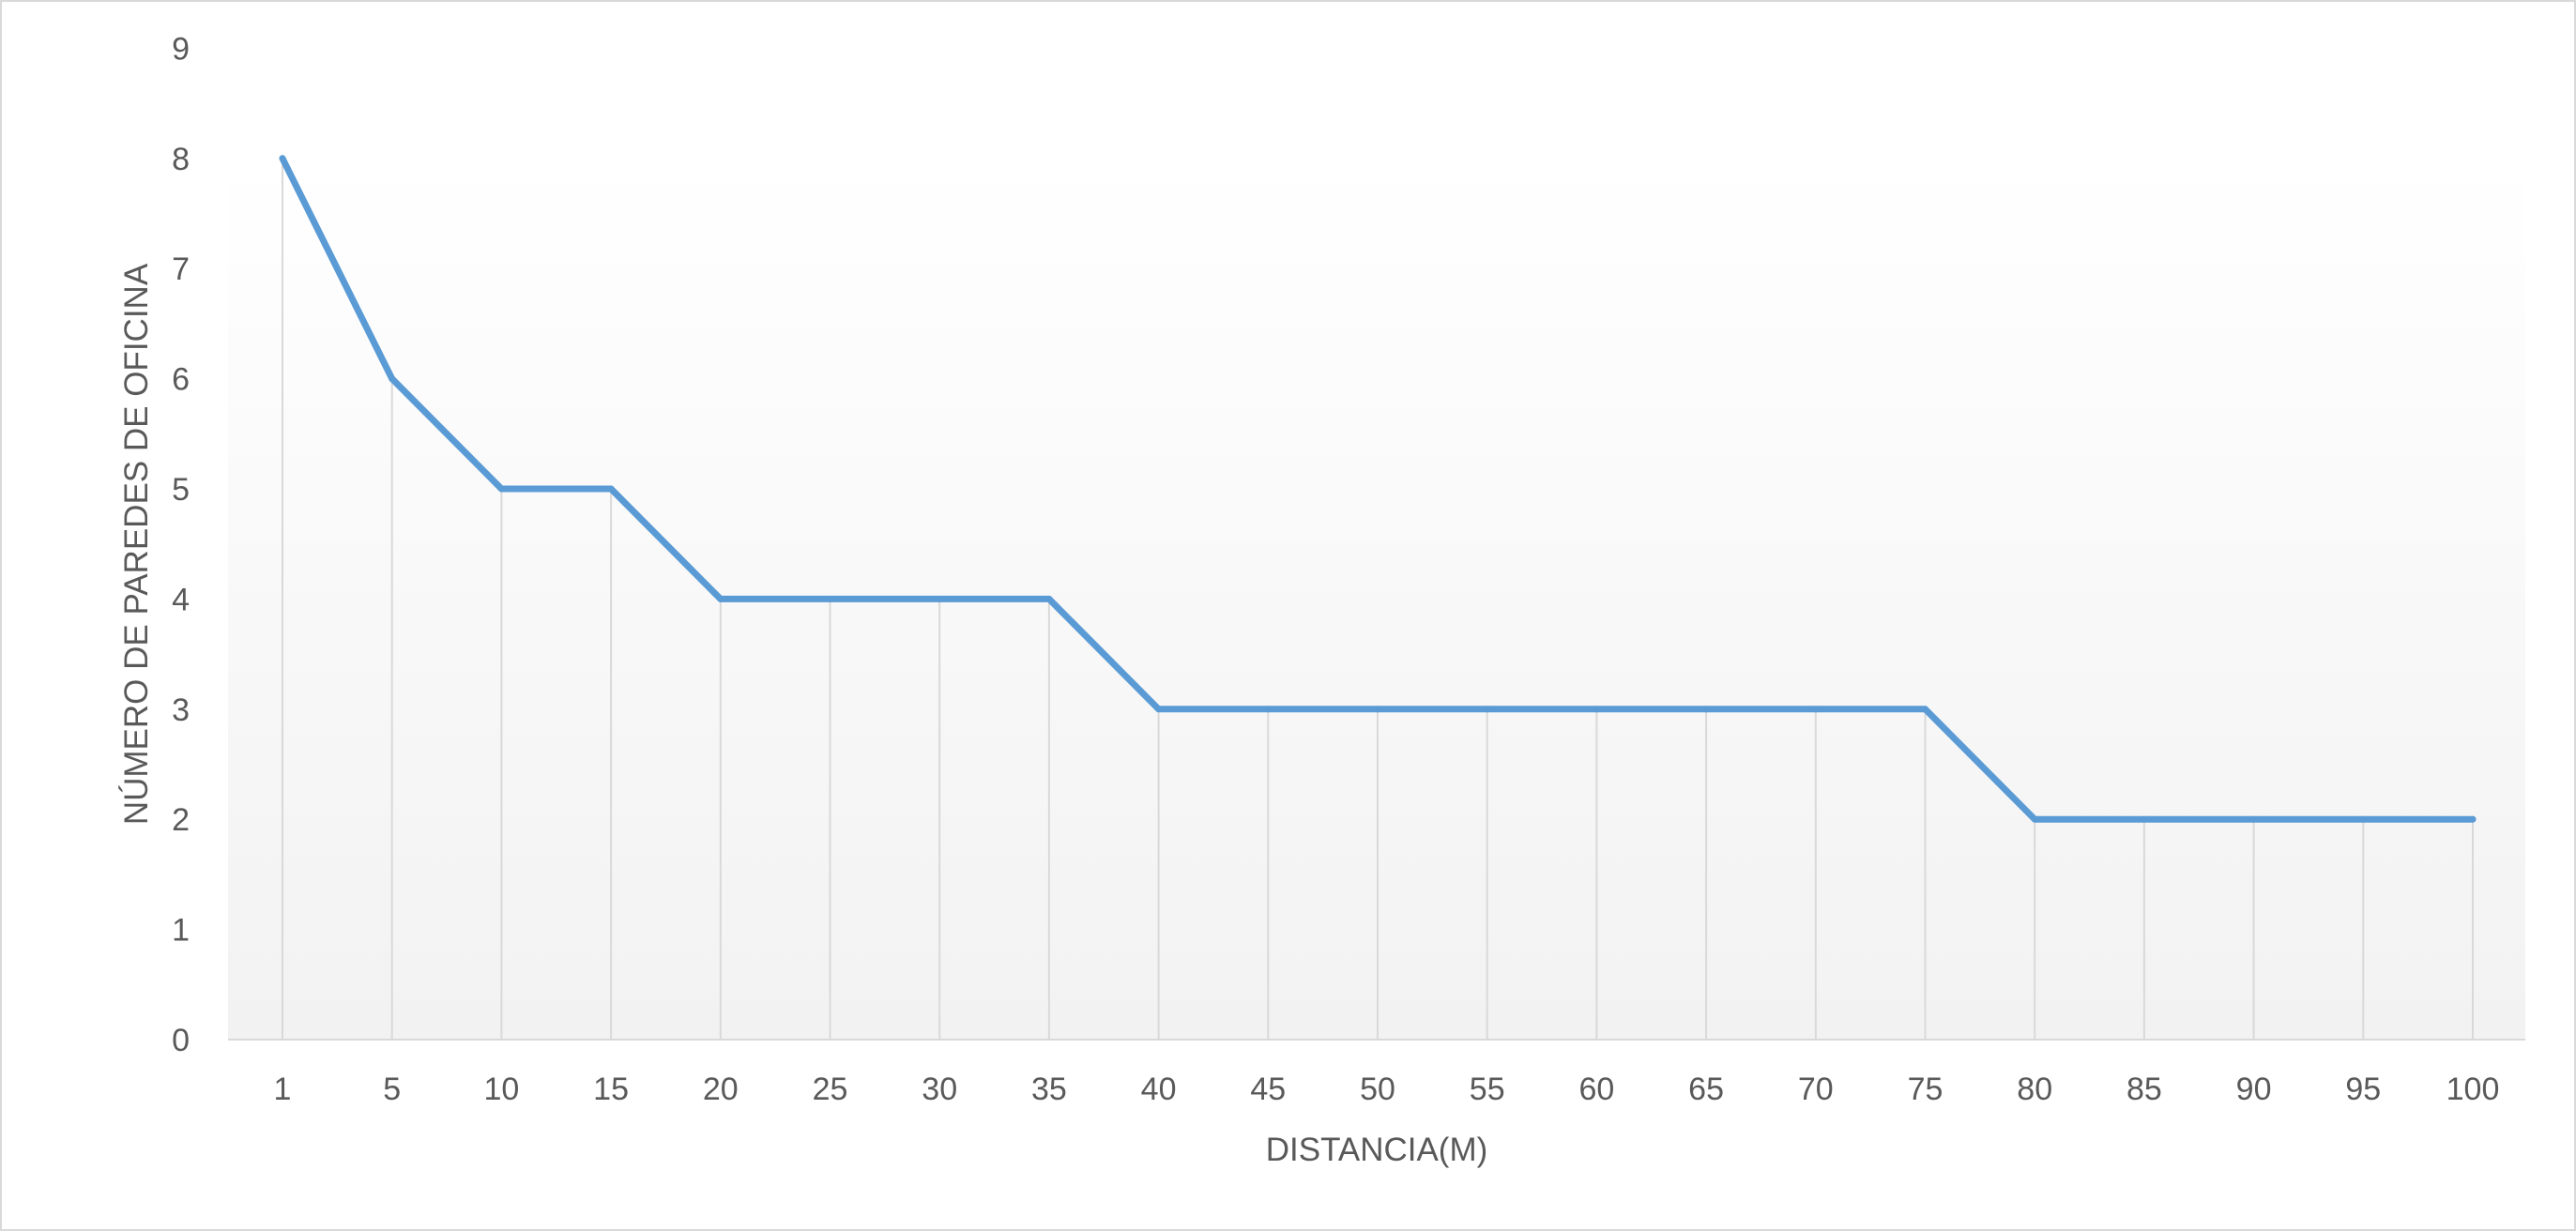 The height and width of the screenshot is (1231, 2576). I want to click on y-tick-label: 0, so click(181, 1040).